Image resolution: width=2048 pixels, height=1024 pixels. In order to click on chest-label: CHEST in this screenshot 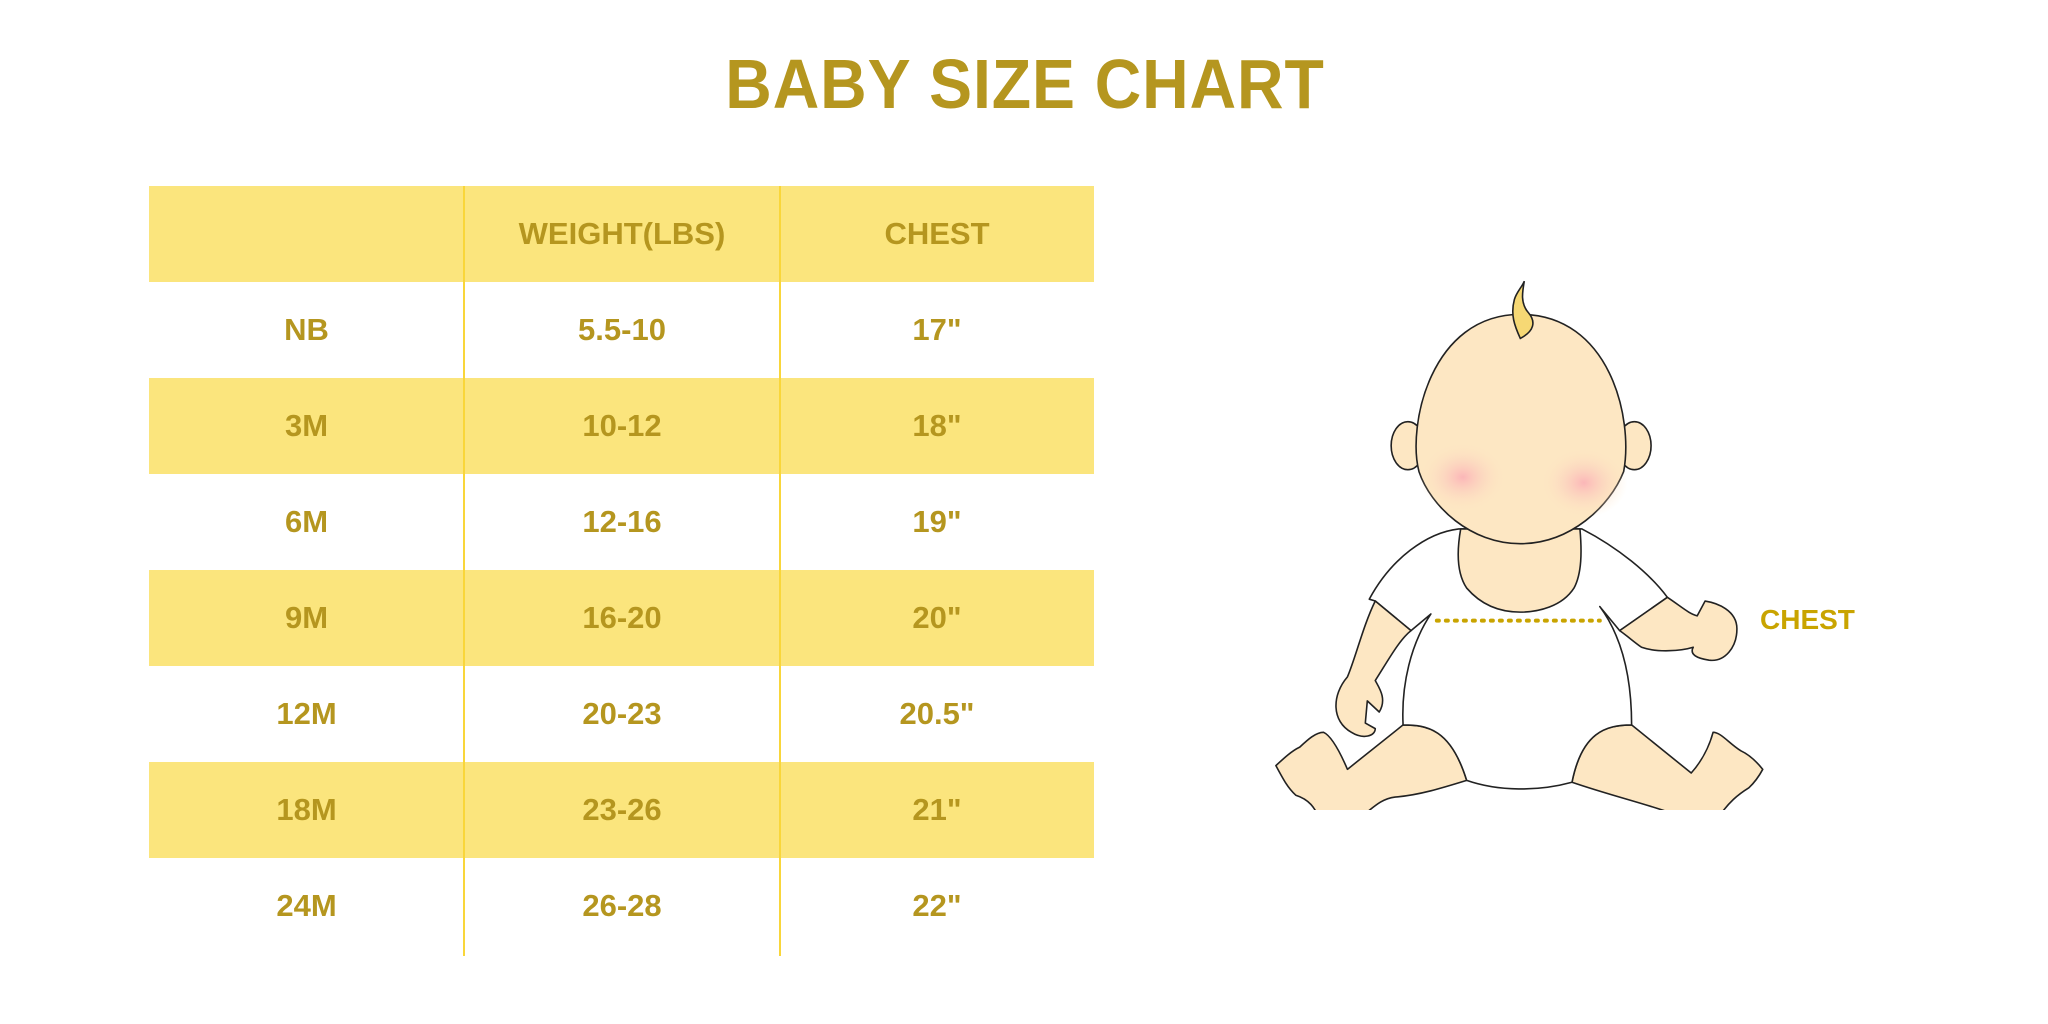, I will do `click(1807, 619)`.